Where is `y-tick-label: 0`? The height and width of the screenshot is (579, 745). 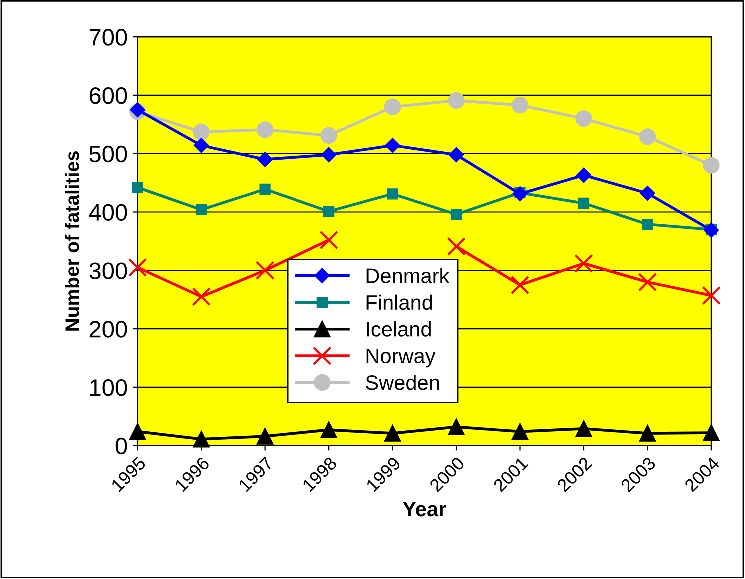
y-tick-label: 0 is located at coordinates (122, 446).